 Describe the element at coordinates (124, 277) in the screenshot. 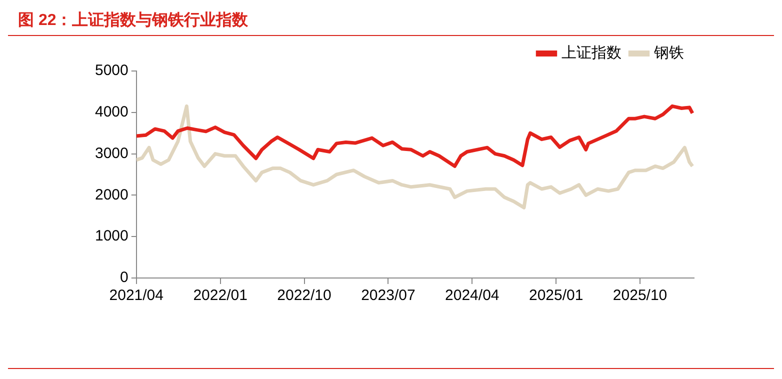

I see `y-tick-label: 0` at that location.